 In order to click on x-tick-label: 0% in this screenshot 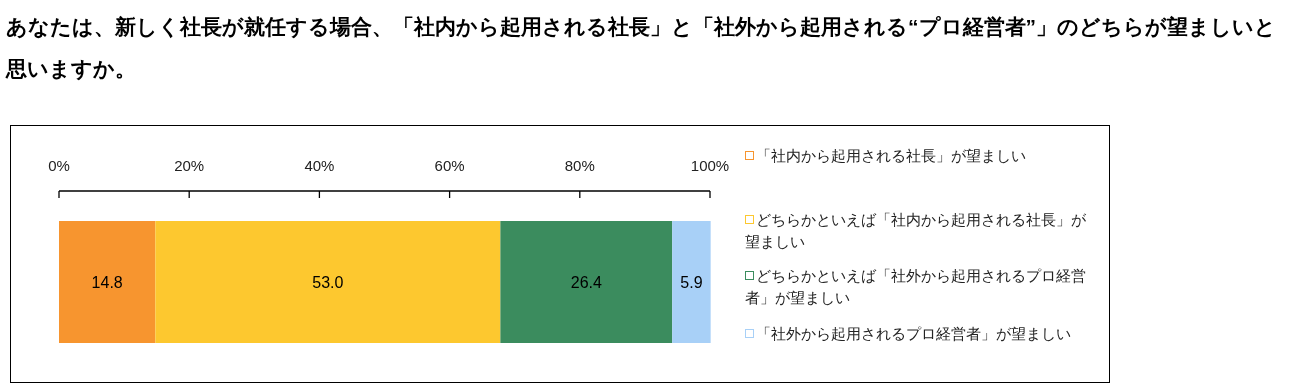, I will do `click(59, 165)`.